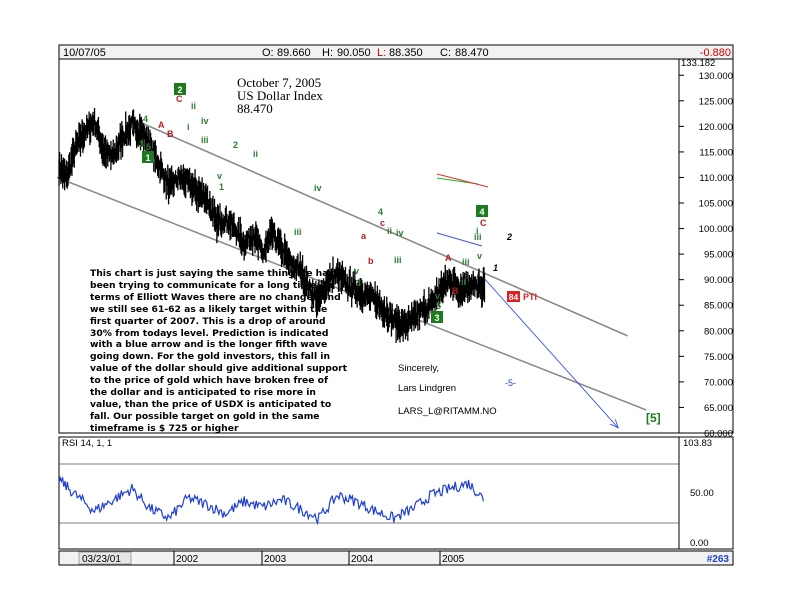 This screenshot has width=792, height=612. What do you see at coordinates (418, 368) in the screenshot?
I see `signature-sincerely: Sincerely,` at bounding box center [418, 368].